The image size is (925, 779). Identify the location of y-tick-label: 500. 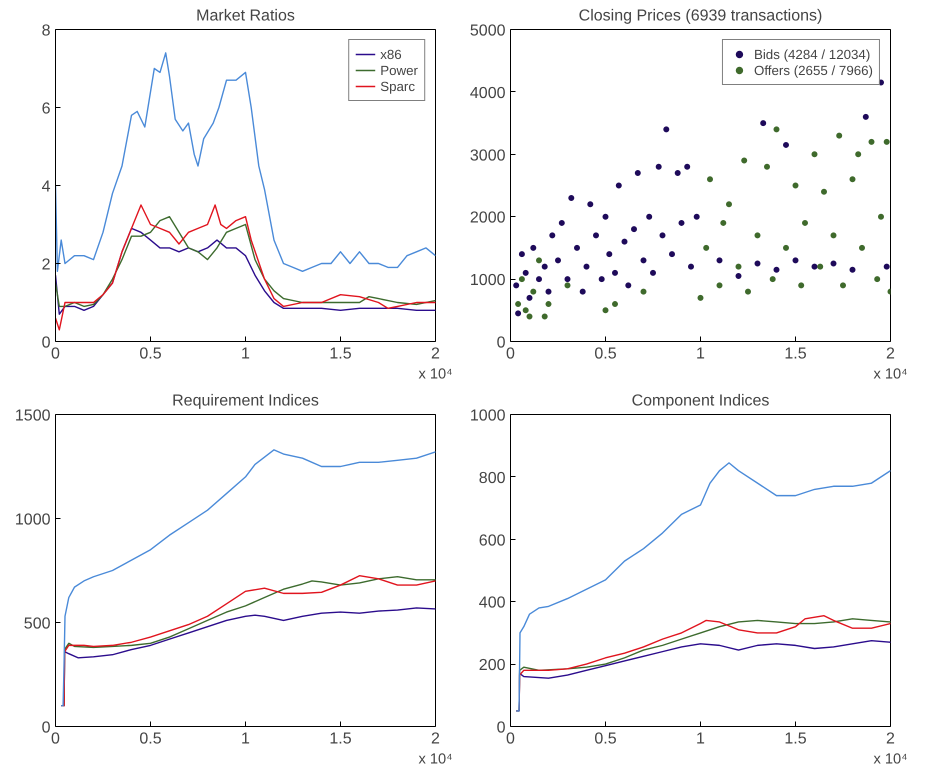
(37, 624).